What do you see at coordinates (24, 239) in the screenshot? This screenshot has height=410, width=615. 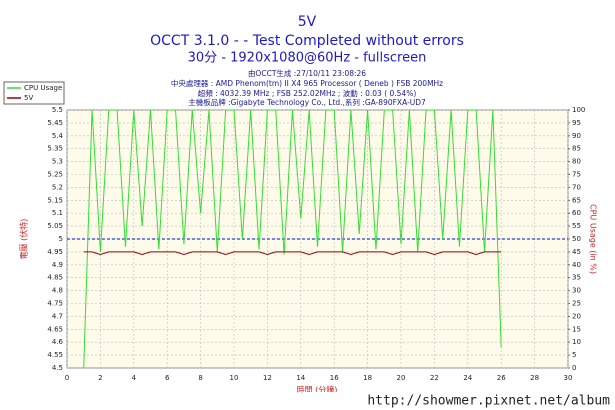 I see `y-axis-label: 電壓 (伏特)` at bounding box center [24, 239].